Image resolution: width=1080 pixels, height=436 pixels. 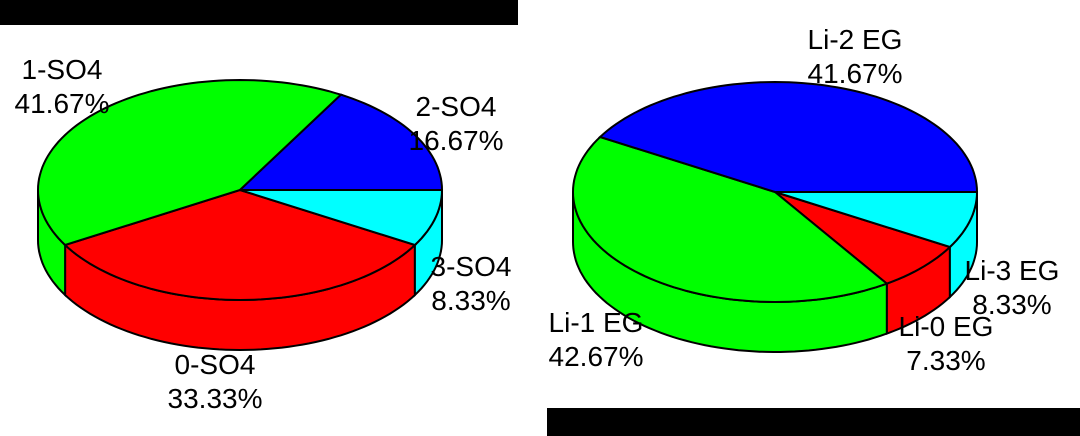 I want to click on slice-percent: 16.67%, so click(x=456, y=140).